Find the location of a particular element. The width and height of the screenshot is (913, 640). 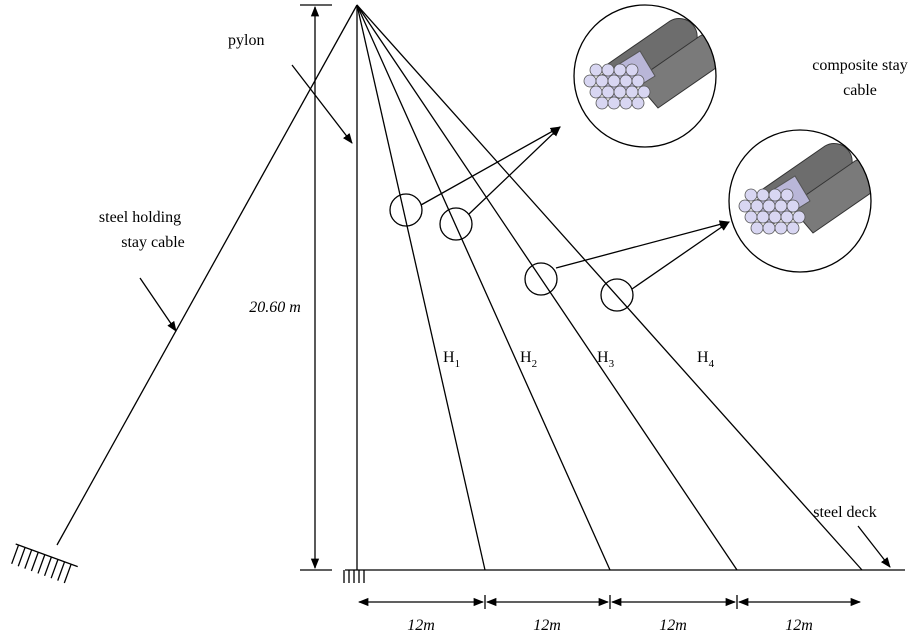

cable-label: H3 is located at coordinates (606, 359).